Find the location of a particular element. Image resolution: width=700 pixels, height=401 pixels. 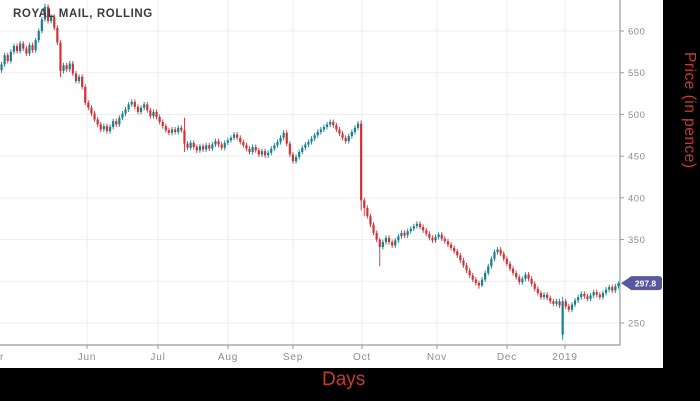

last-price-badge-text: 297.8 is located at coordinates (646, 283).